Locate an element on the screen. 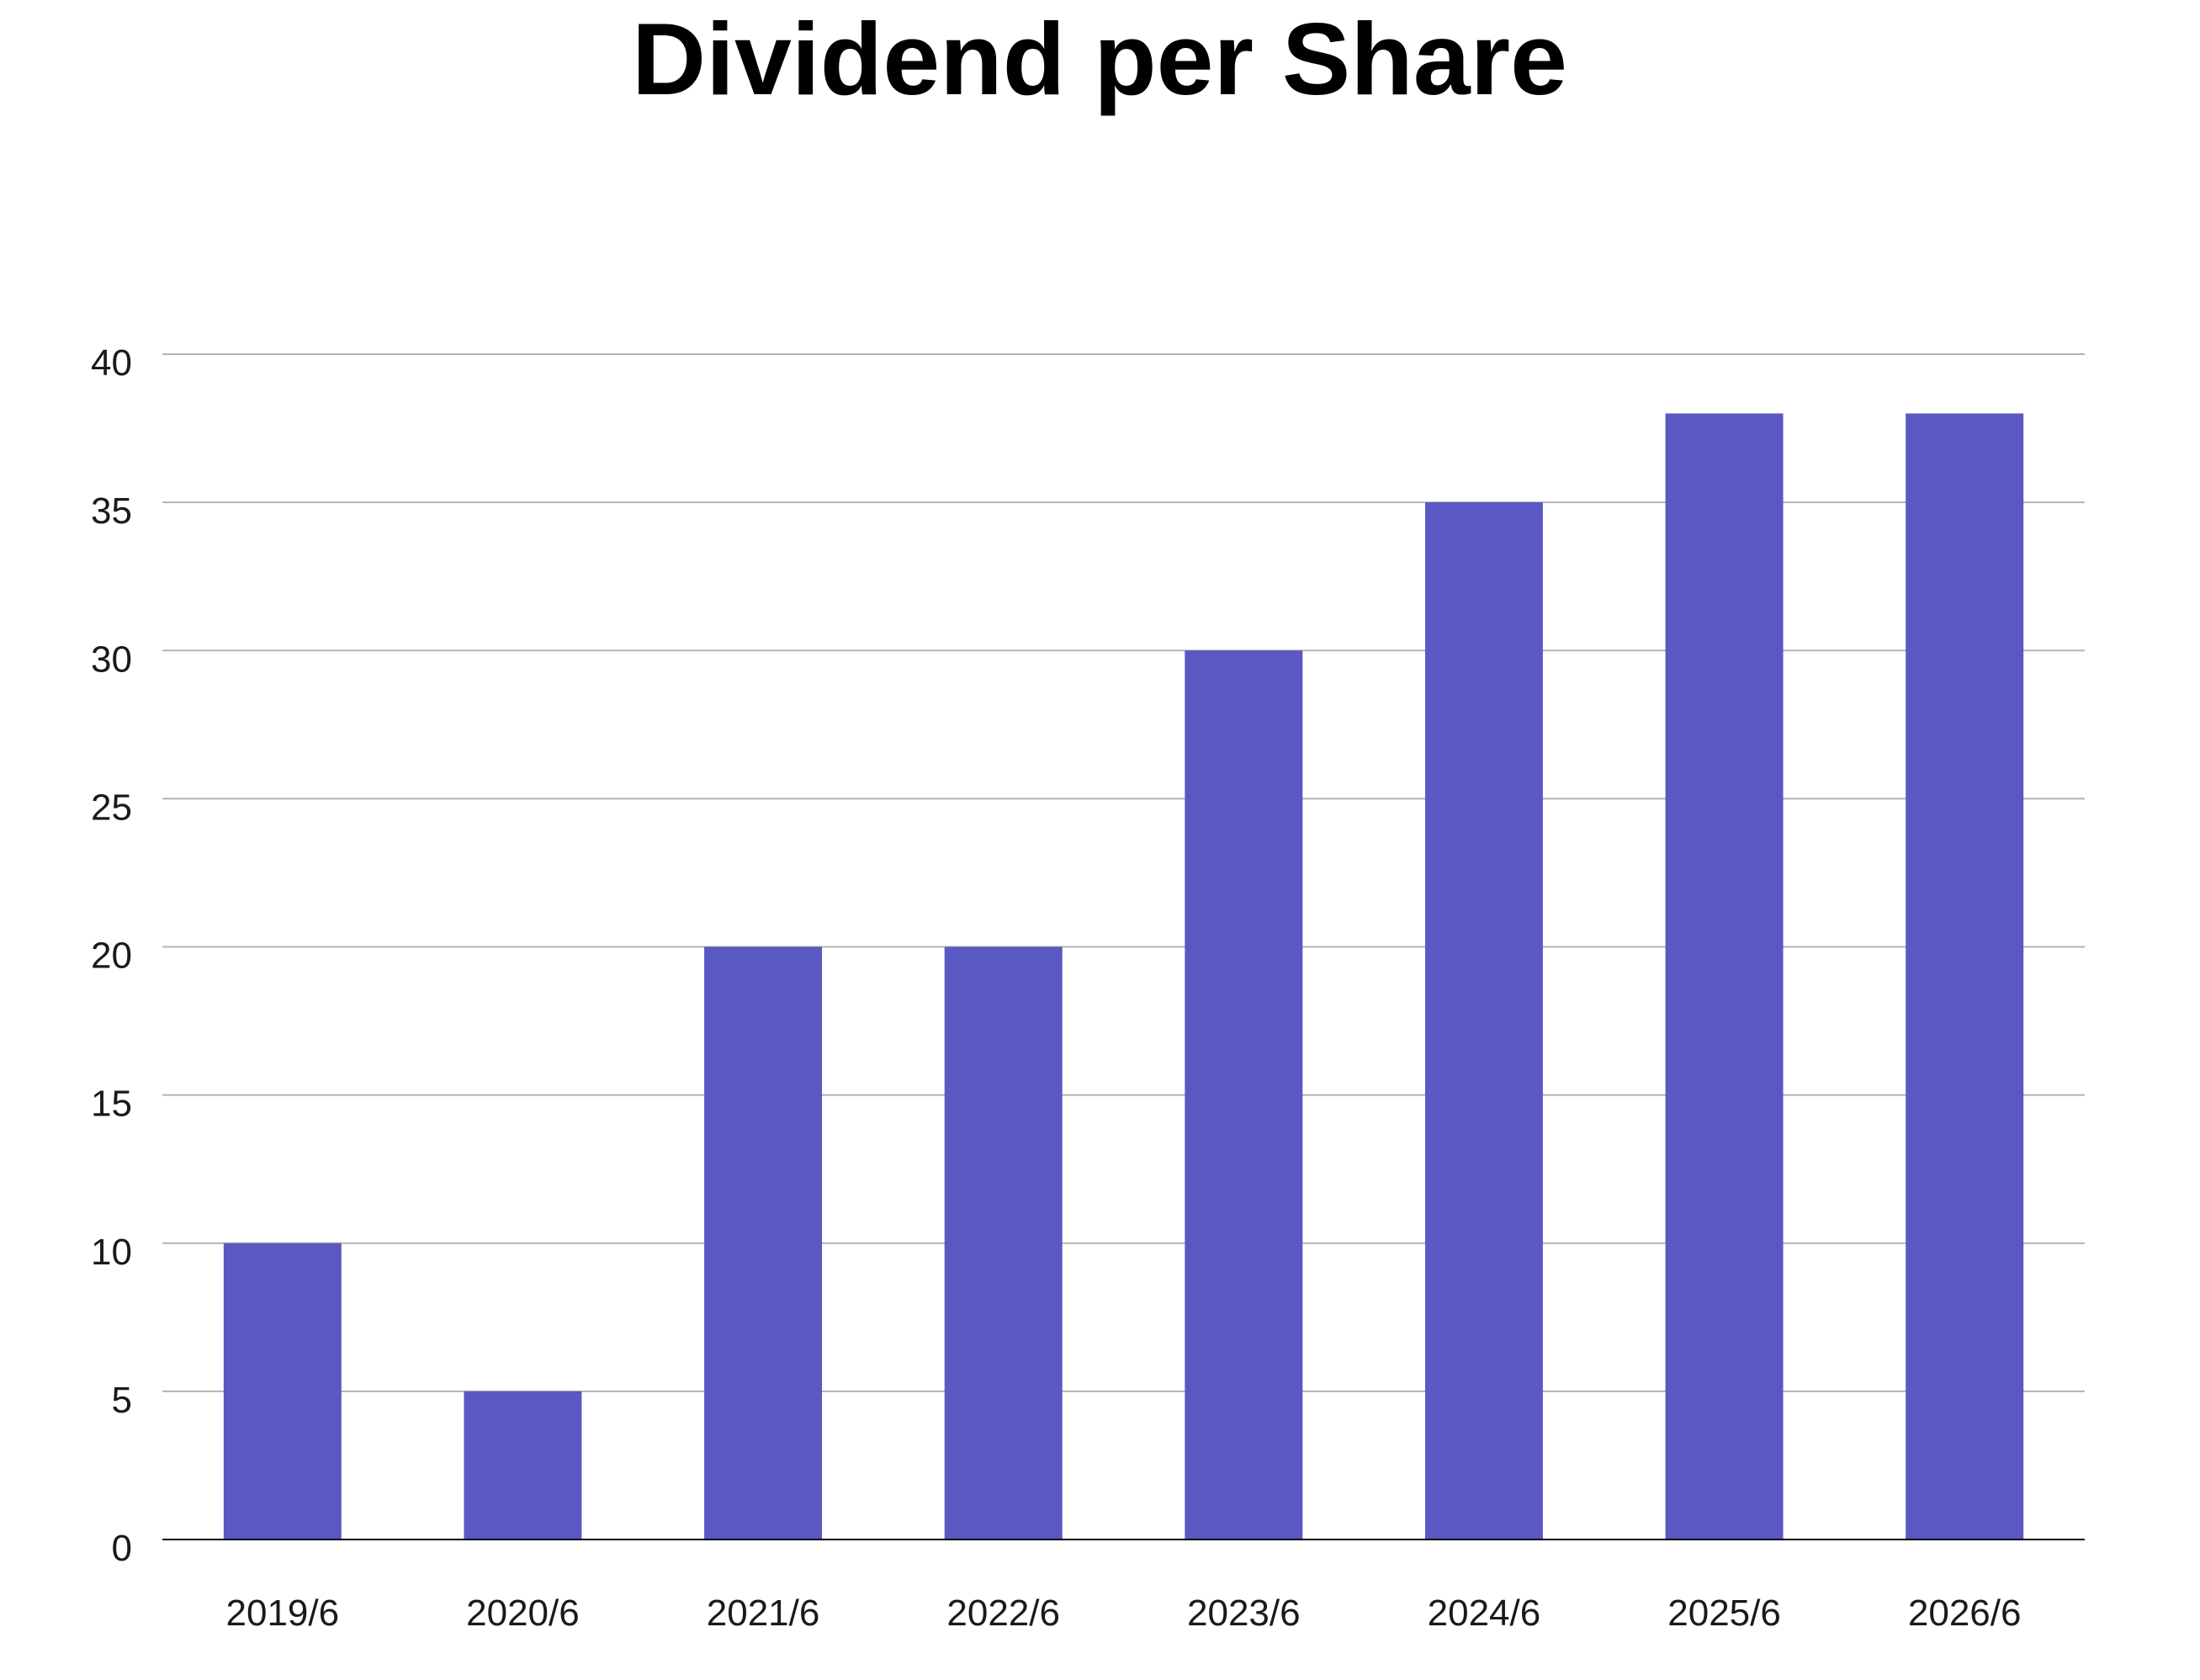  x-category-label: 2022/6 is located at coordinates (1003, 1613).